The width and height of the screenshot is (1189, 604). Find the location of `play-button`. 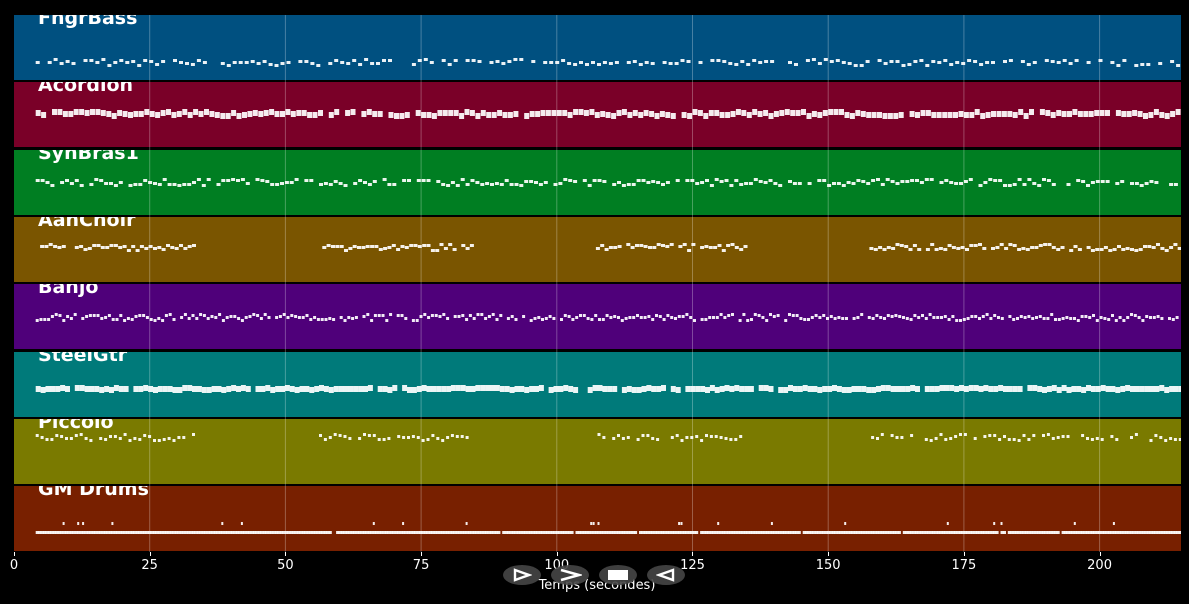

play-button is located at coordinates (522, 575).